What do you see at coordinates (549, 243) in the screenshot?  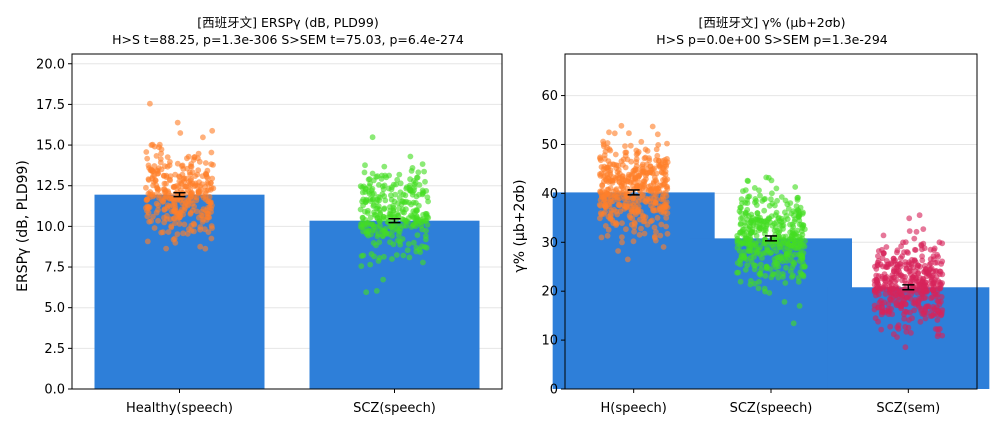 I see `y-tick-label: 30` at bounding box center [549, 243].